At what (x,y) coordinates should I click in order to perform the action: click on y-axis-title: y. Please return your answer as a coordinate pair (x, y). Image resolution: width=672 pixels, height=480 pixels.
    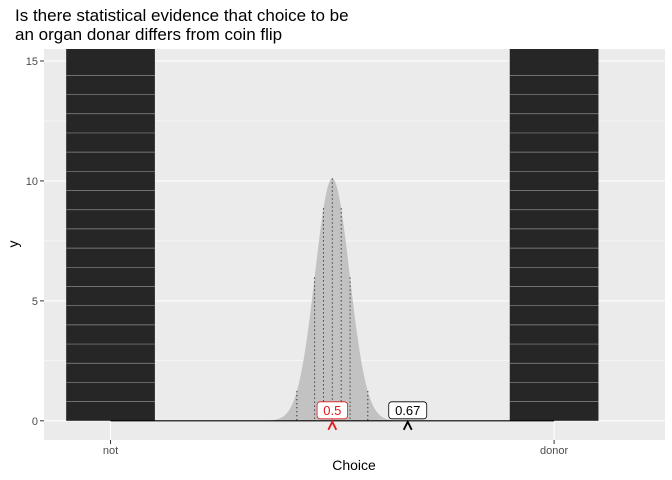
    Looking at the image, I should click on (13, 244).